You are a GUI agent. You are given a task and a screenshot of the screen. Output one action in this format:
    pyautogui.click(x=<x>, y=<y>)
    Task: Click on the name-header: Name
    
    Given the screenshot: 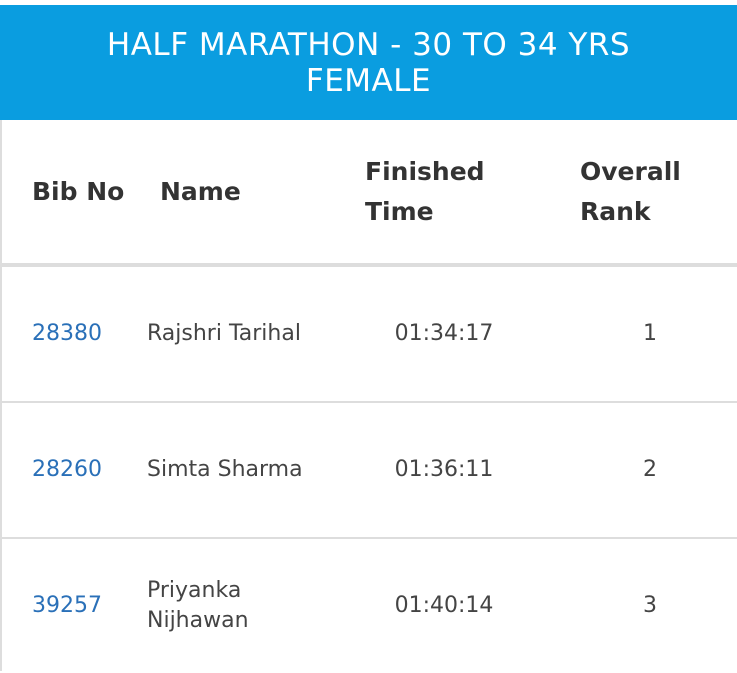 What is the action you would take?
    pyautogui.click(x=200, y=191)
    